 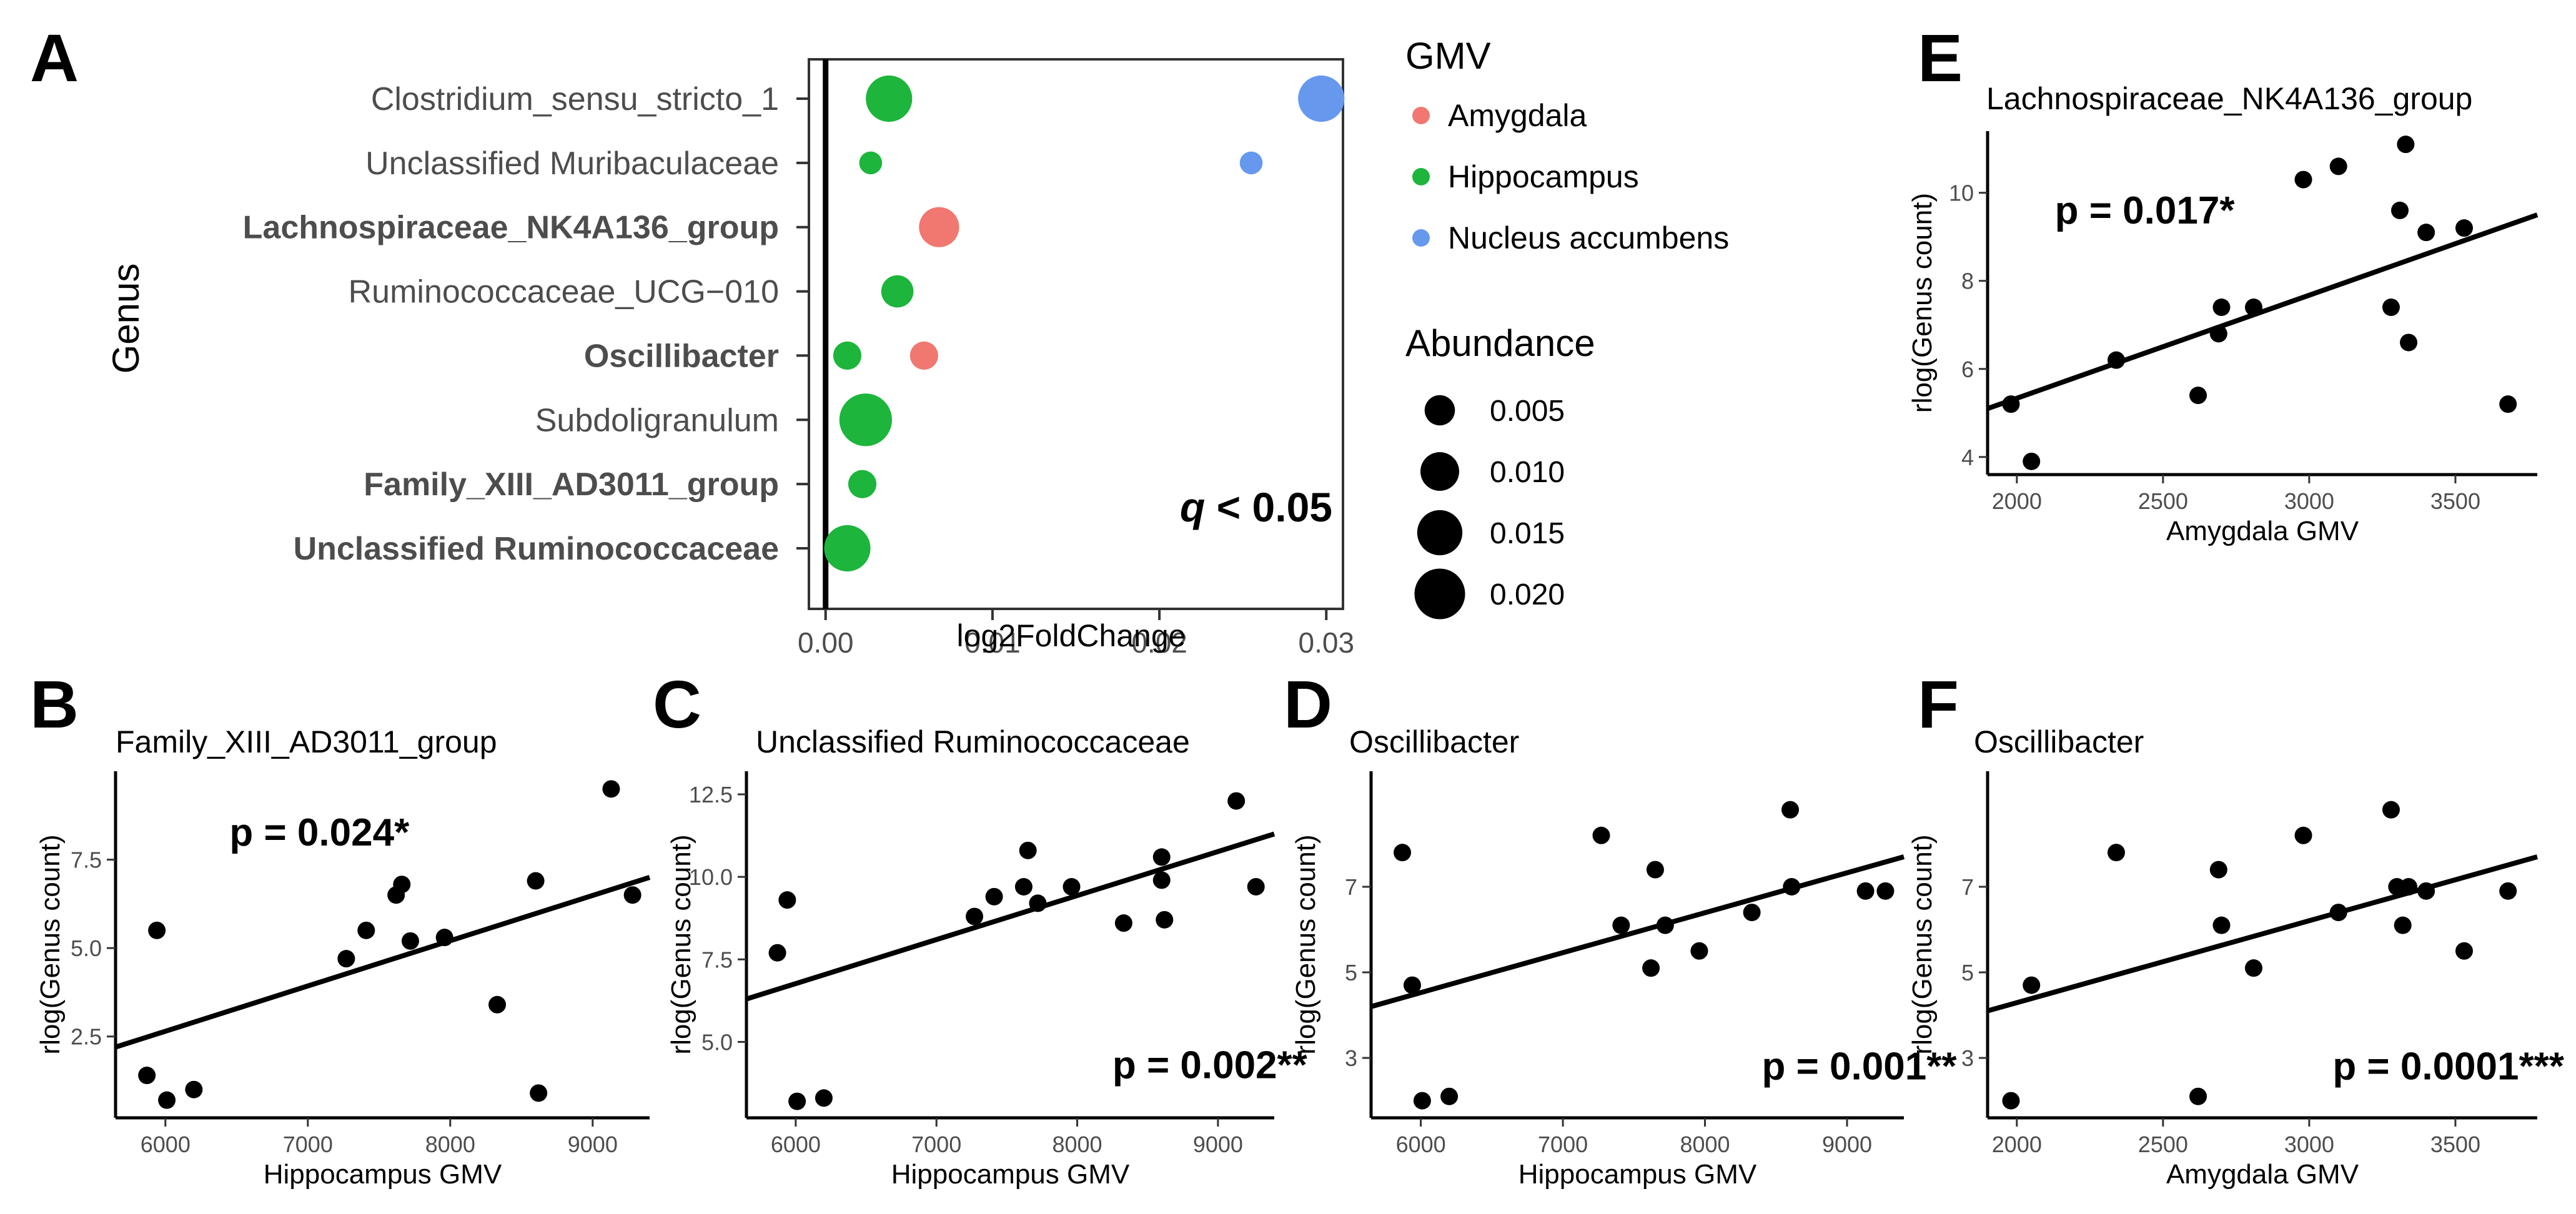 I want to click on panel-e-x-tick-label: 2500, so click(x=2163, y=501).